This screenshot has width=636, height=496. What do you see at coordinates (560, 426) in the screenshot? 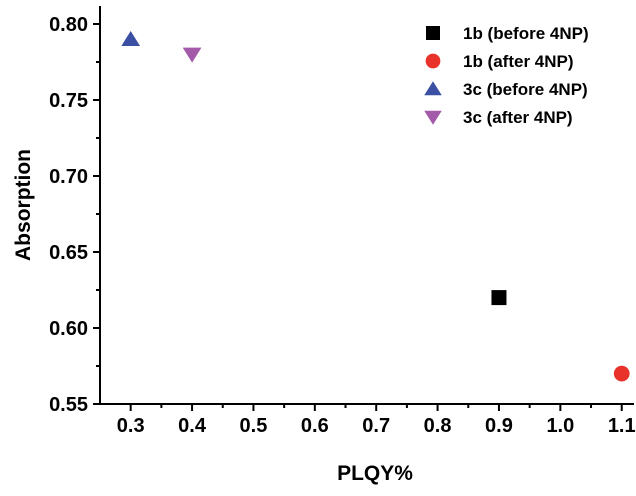
I see `x-tick-label: 1.0` at bounding box center [560, 426].